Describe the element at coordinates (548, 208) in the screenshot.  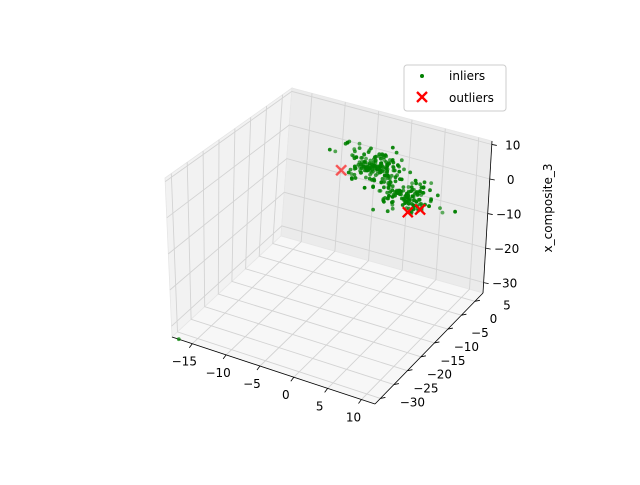
I see `z-axis-label: x_composite_3` at that location.